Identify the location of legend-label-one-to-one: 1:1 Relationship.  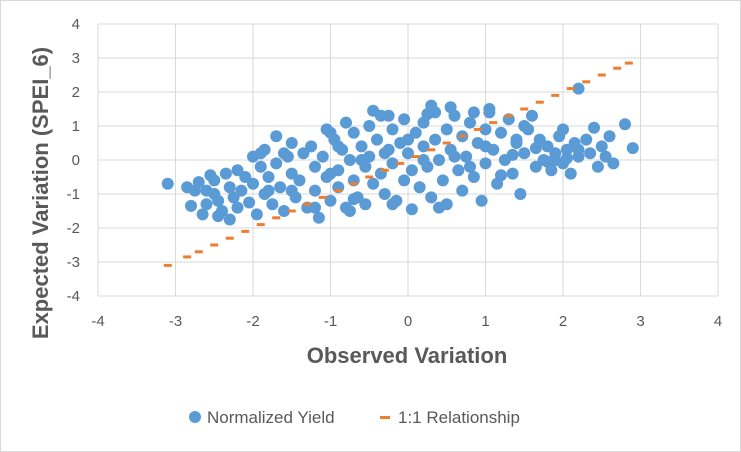
(459, 417).